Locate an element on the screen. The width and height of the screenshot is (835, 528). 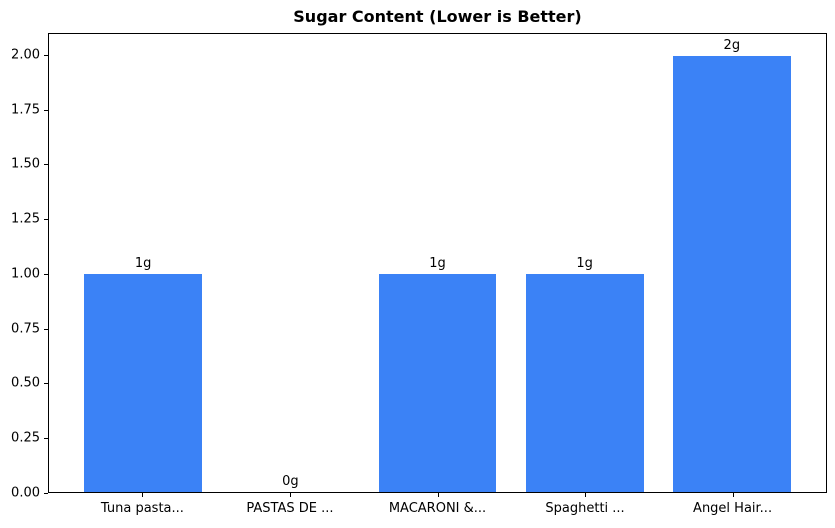
y-tick-label: 0.25 is located at coordinates (25, 438).